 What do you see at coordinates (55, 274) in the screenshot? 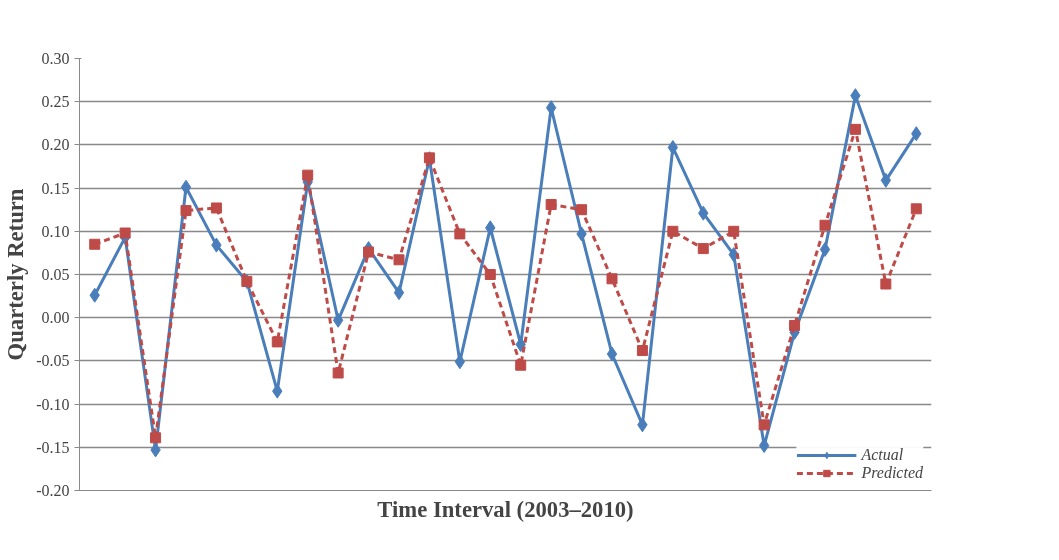
I see `y-tick-label: 0.05` at bounding box center [55, 274].